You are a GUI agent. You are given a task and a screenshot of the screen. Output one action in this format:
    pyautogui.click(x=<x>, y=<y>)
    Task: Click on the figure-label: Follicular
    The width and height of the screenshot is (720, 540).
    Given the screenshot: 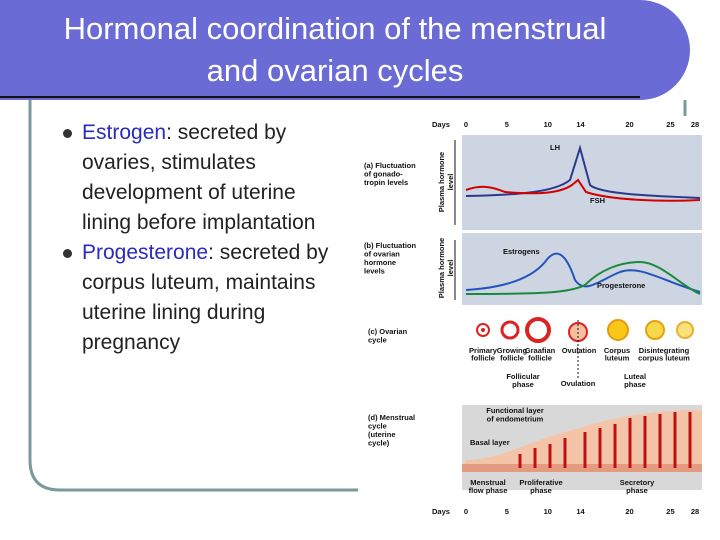 What is the action you would take?
    pyautogui.click(x=522, y=376)
    